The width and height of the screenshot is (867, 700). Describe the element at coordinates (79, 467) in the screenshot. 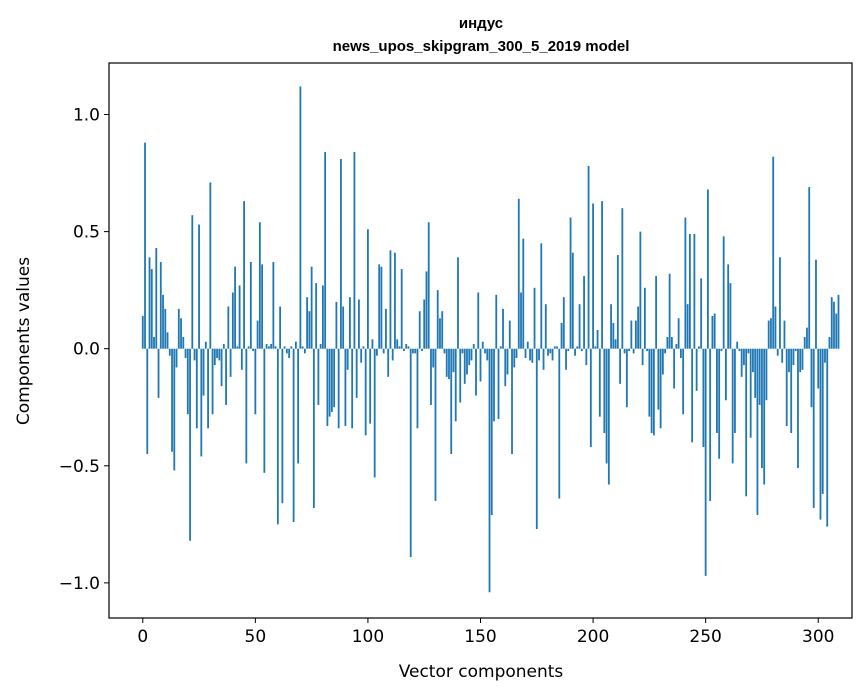

I see `y-tick-label: −0.5` at that location.